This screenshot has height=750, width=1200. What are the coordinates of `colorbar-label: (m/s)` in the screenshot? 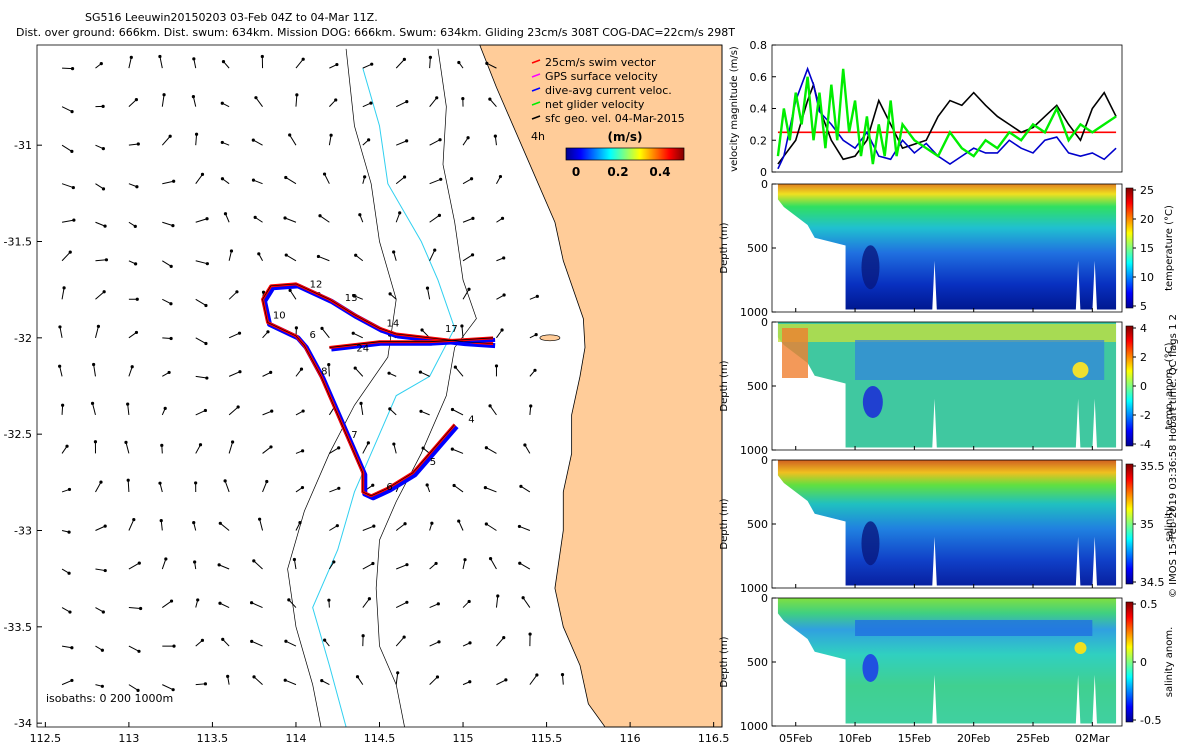 It's located at (625, 137).